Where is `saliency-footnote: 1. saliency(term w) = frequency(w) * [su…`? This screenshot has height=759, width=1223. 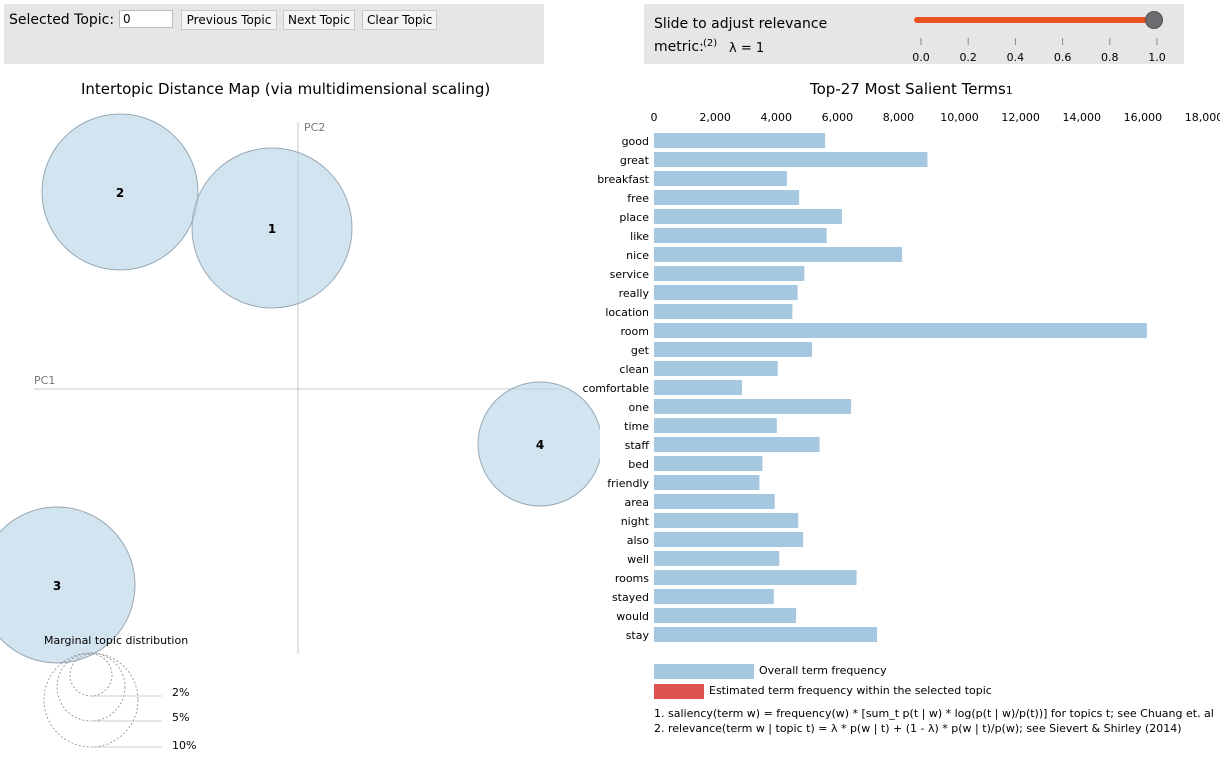 saliency-footnote: 1. saliency(term w) = frequency(w) * [su… is located at coordinates (934, 713).